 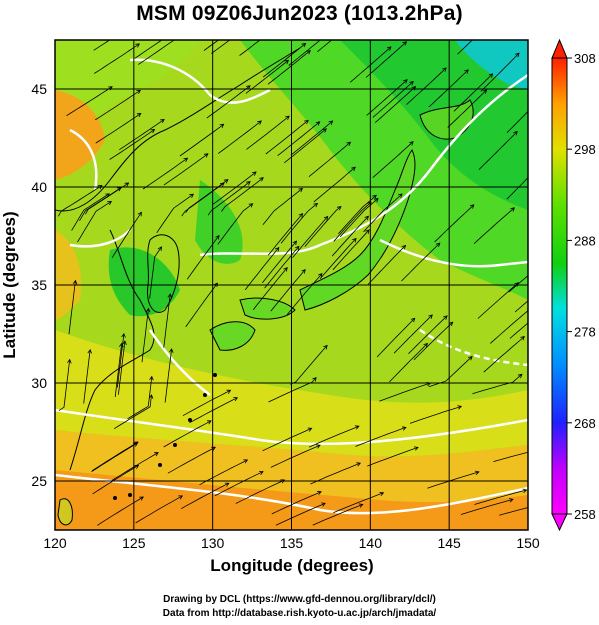 What do you see at coordinates (585, 423) in the screenshot?
I see `colorbar-tick-label: 268` at bounding box center [585, 423].